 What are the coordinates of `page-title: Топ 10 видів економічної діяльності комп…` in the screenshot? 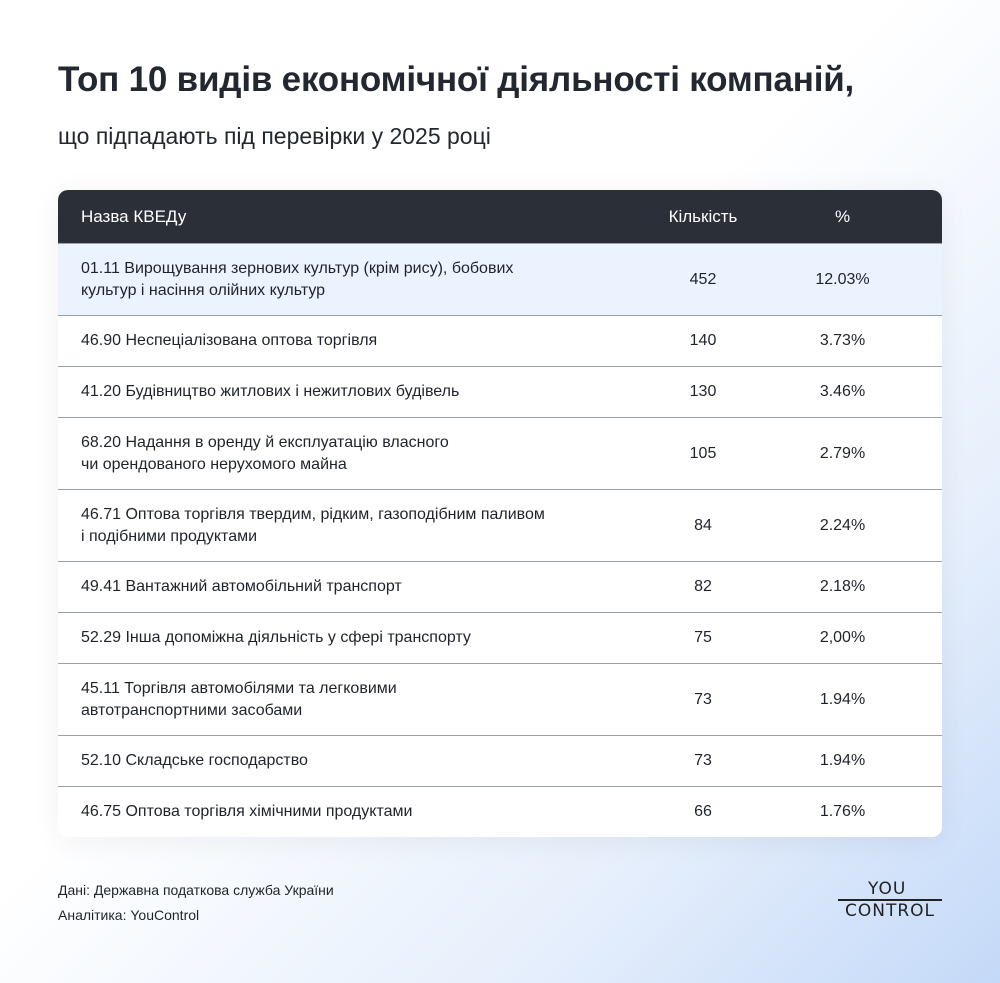 It's located at (456, 79).